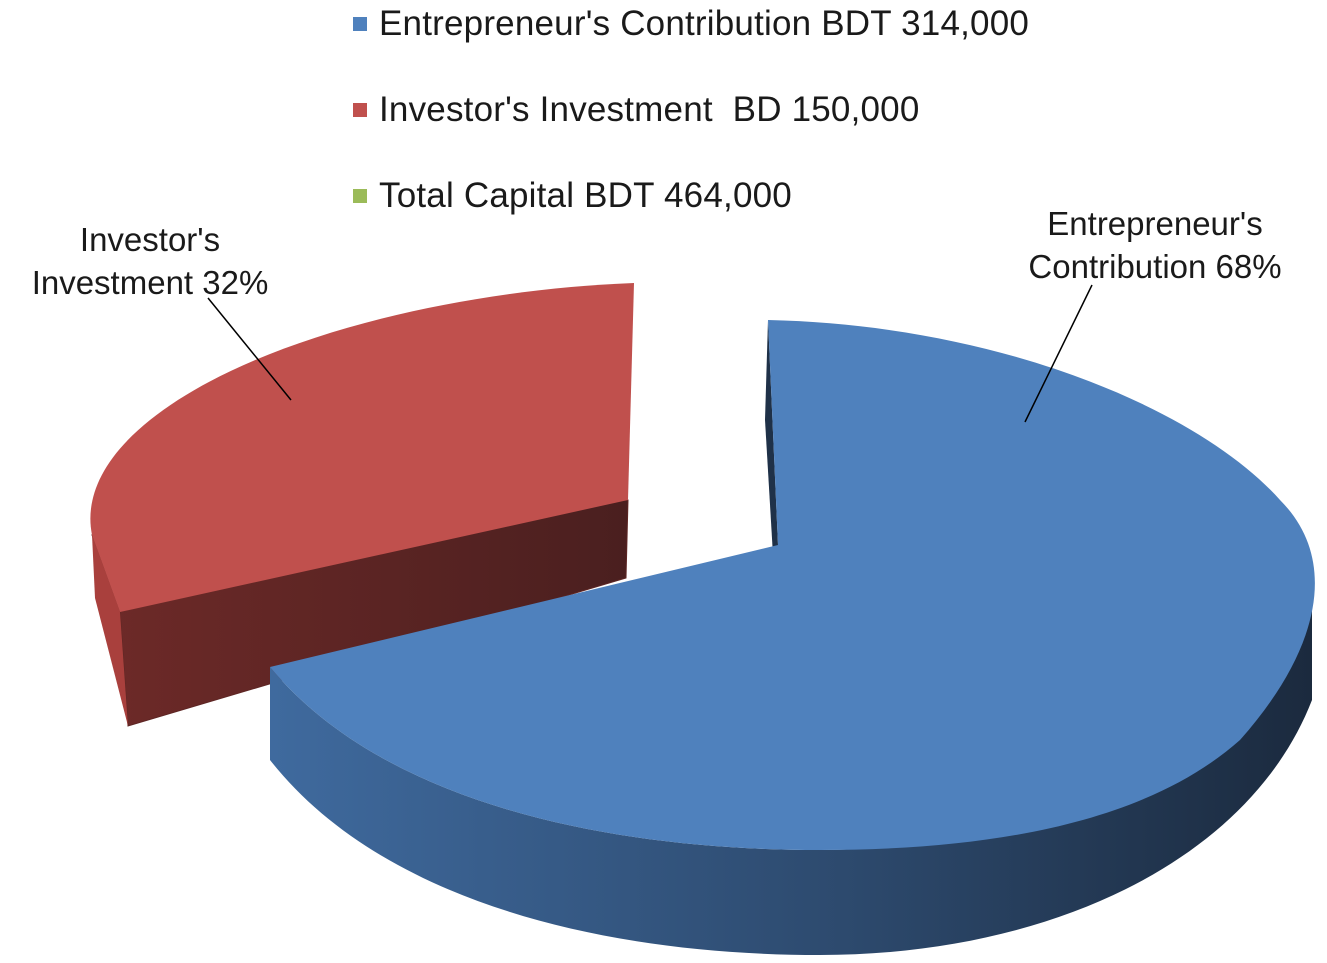  I want to click on legend-label-total: Total Capital BDT 464,000, so click(585, 195).